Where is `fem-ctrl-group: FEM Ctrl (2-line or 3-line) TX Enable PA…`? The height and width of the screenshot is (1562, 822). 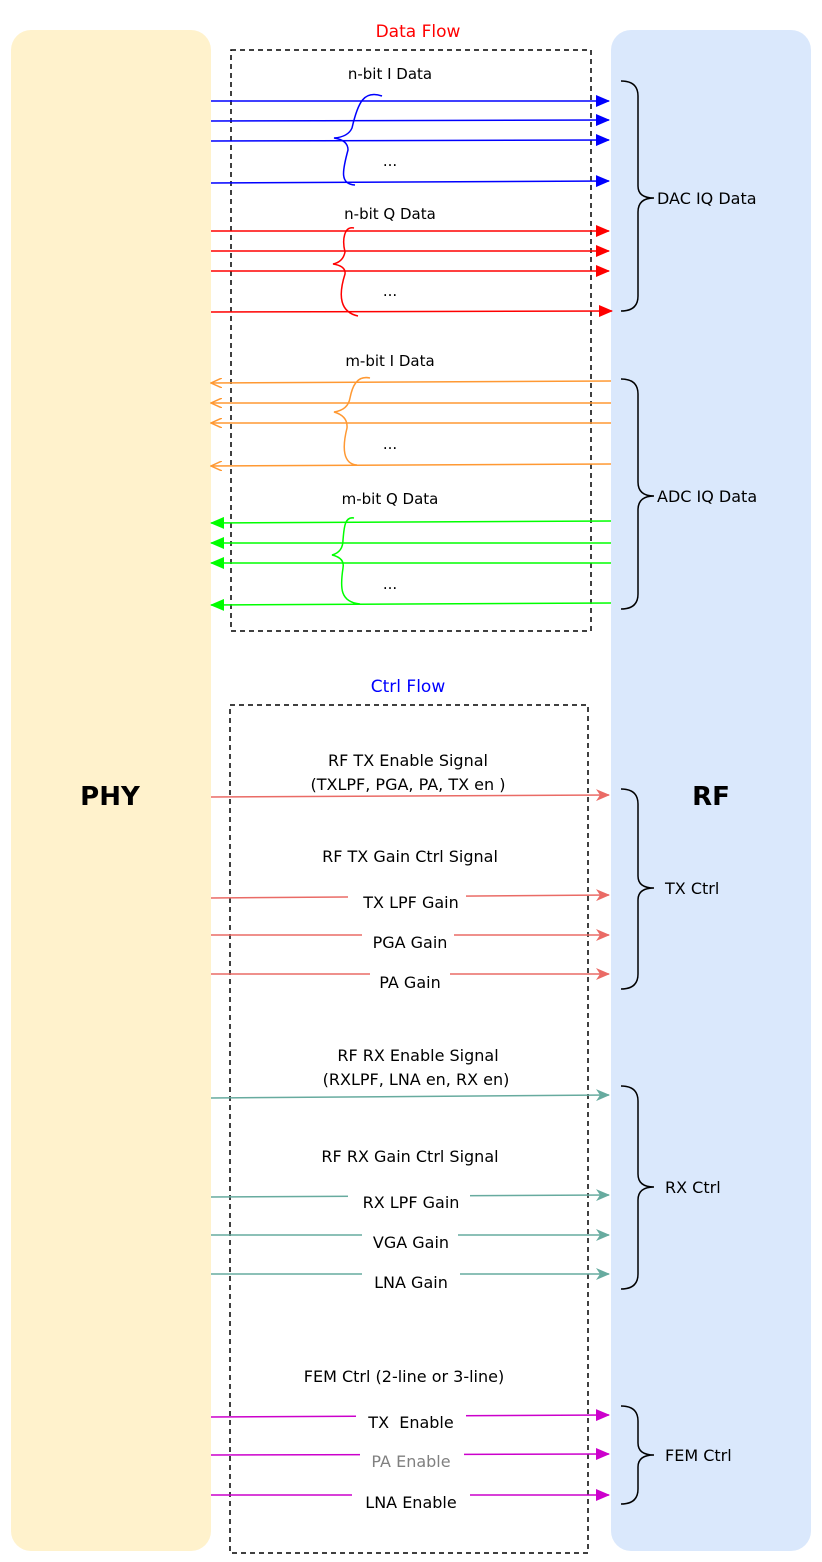
fem-ctrl-group: FEM Ctrl (2-line or 3-line) TX Enable PA… is located at coordinates (410, 1440).